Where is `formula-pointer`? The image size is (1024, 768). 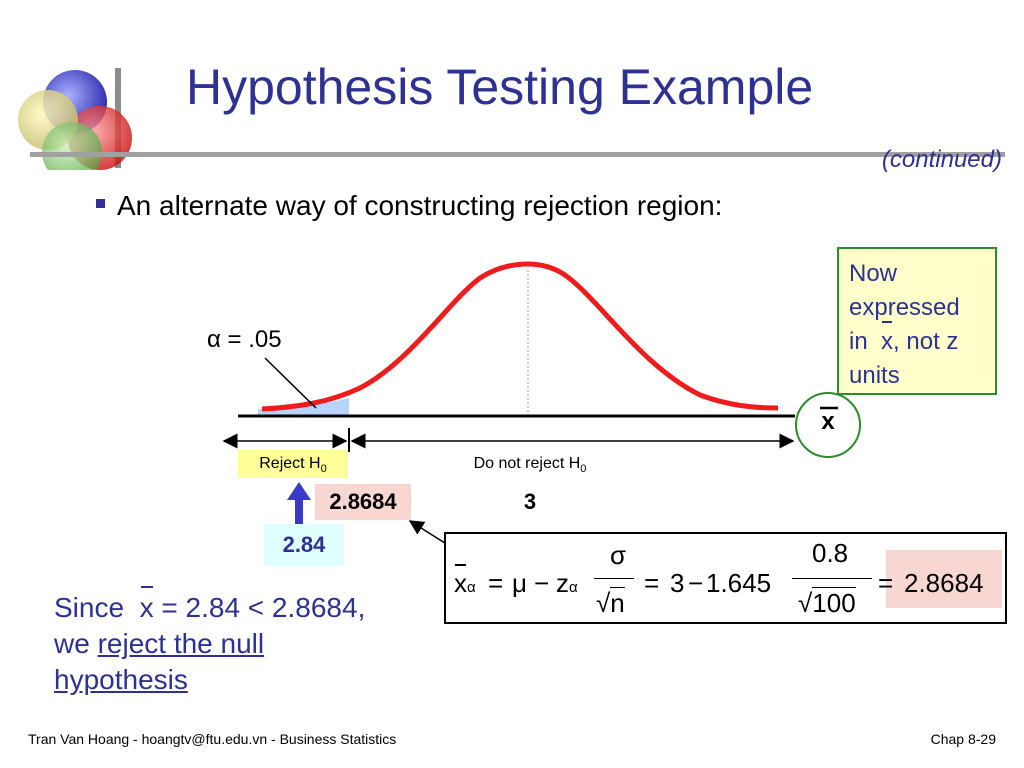
formula-pointer is located at coordinates (428, 533).